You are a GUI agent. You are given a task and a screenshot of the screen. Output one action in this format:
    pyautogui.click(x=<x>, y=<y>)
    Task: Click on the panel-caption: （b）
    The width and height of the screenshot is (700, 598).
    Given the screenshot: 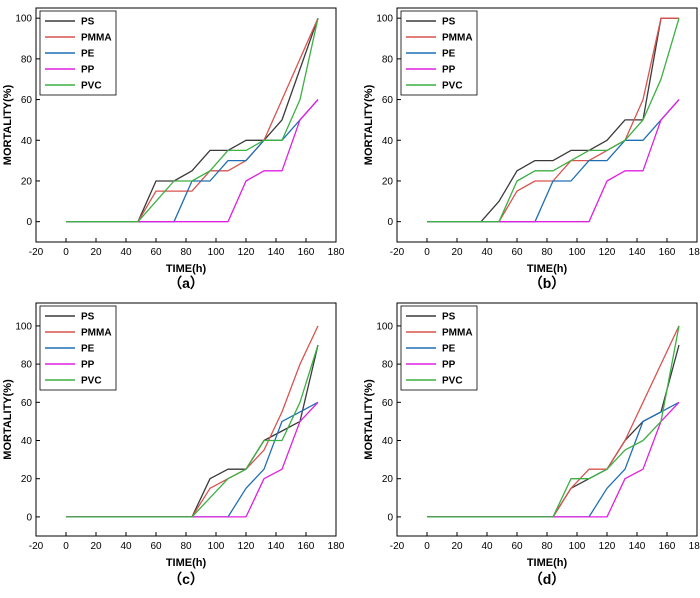 What is the action you would take?
    pyautogui.click(x=547, y=283)
    